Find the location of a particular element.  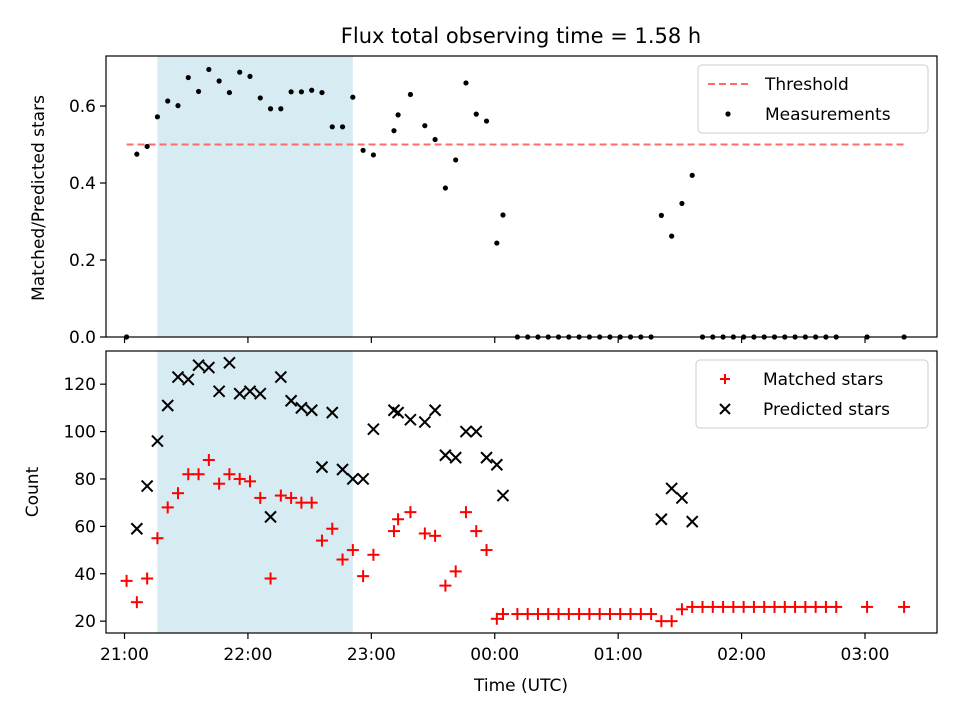

bottom-xtick-label: 21:00 is located at coordinates (124, 655).